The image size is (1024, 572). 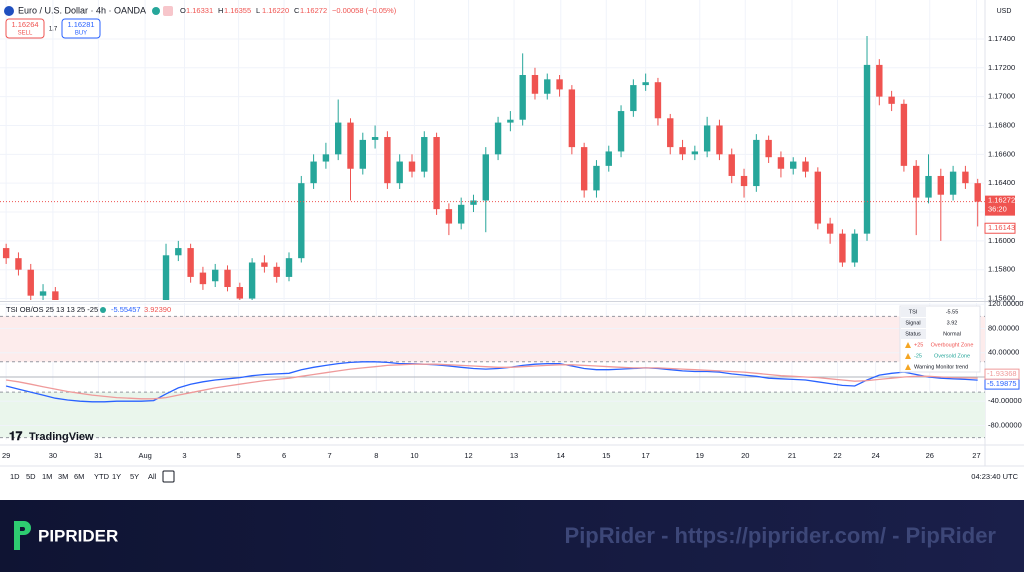 What do you see at coordinates (258, 10) in the screenshot?
I see `ohlc-key: L` at bounding box center [258, 10].